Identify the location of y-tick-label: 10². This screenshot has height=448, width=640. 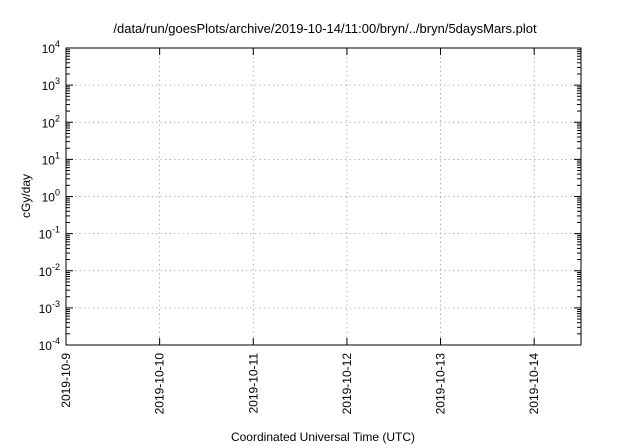
(51, 121).